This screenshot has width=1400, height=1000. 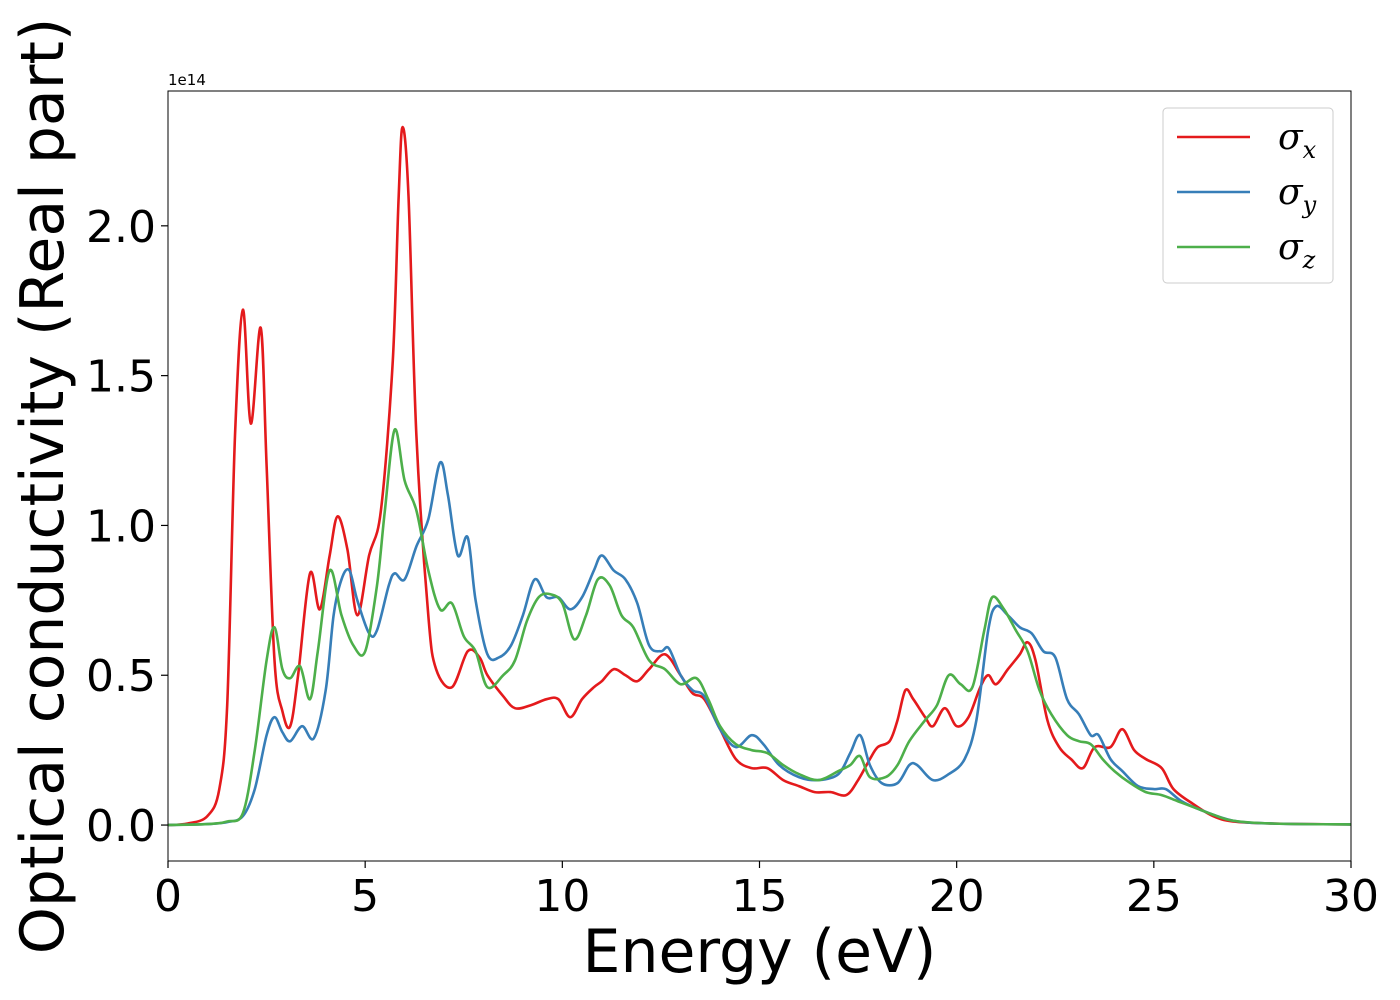 I want to click on x-axis-label: Energy (eV), so click(x=760, y=952).